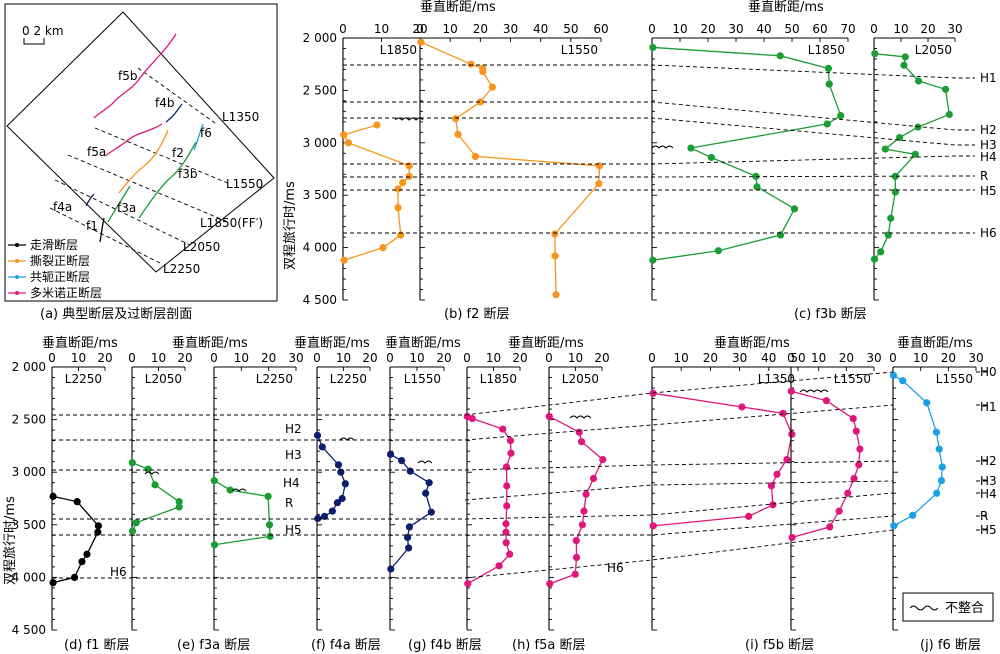 Image resolution: width=1000 pixels, height=654 pixels. Describe the element at coordinates (988, 481) in the screenshot. I see `horizon-label-j-H3: H3` at that location.